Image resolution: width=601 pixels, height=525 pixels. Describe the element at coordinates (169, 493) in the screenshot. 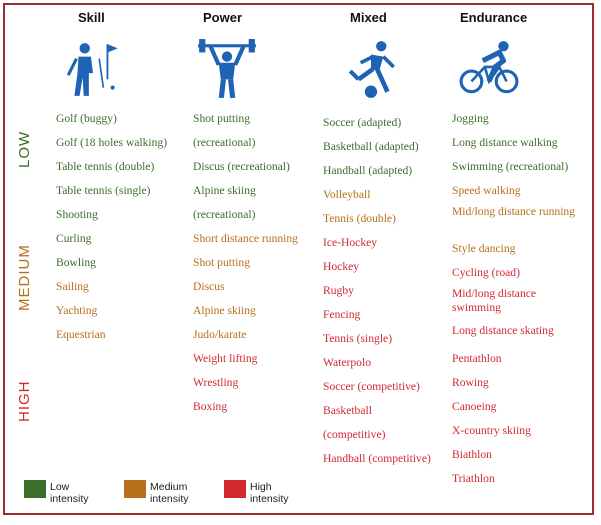

I see `legend-label-medium: Medium intensity` at that location.